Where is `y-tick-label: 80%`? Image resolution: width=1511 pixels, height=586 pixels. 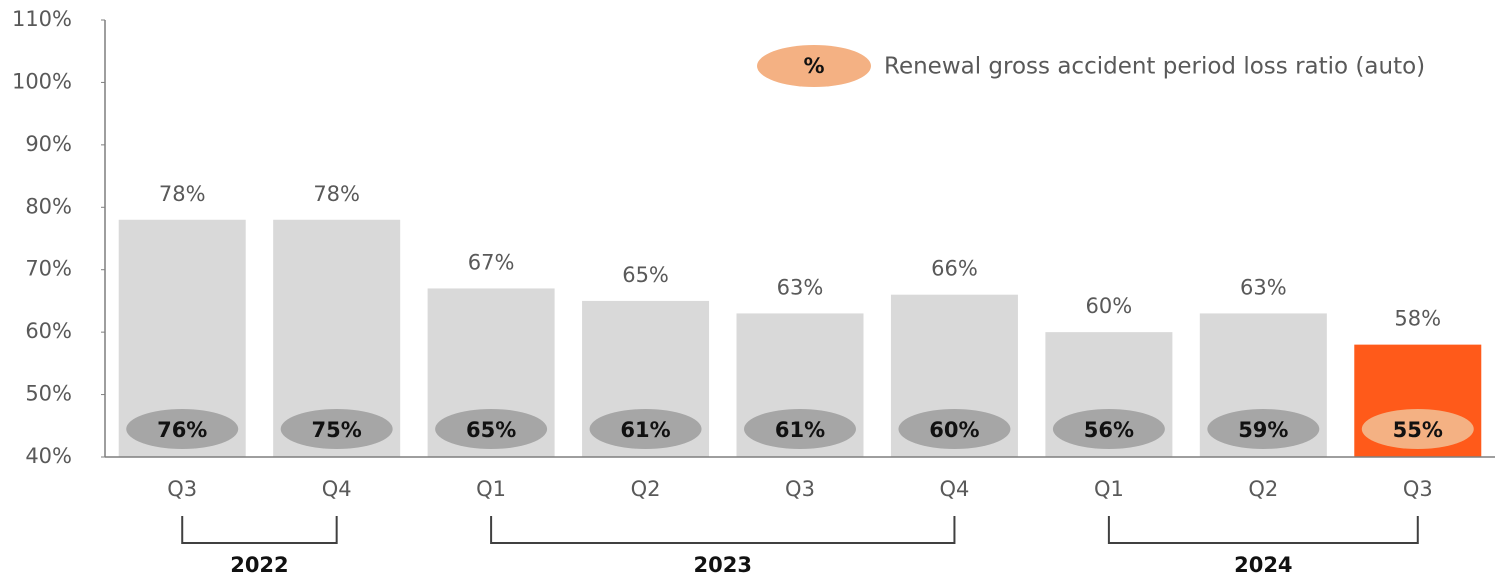
y-tick-label: 80% is located at coordinates (48, 206).